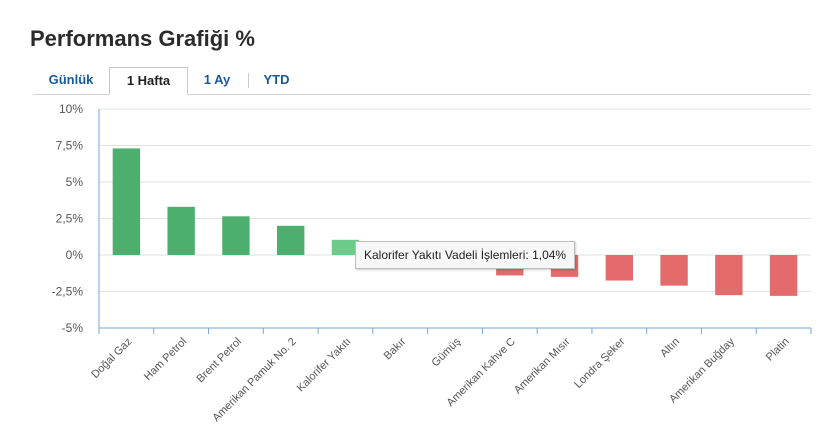 Image resolution: width=827 pixels, height=448 pixels. Describe the element at coordinates (324, 365) in the screenshot. I see `x-tick-label: Kalorifer Yakıtı` at that location.